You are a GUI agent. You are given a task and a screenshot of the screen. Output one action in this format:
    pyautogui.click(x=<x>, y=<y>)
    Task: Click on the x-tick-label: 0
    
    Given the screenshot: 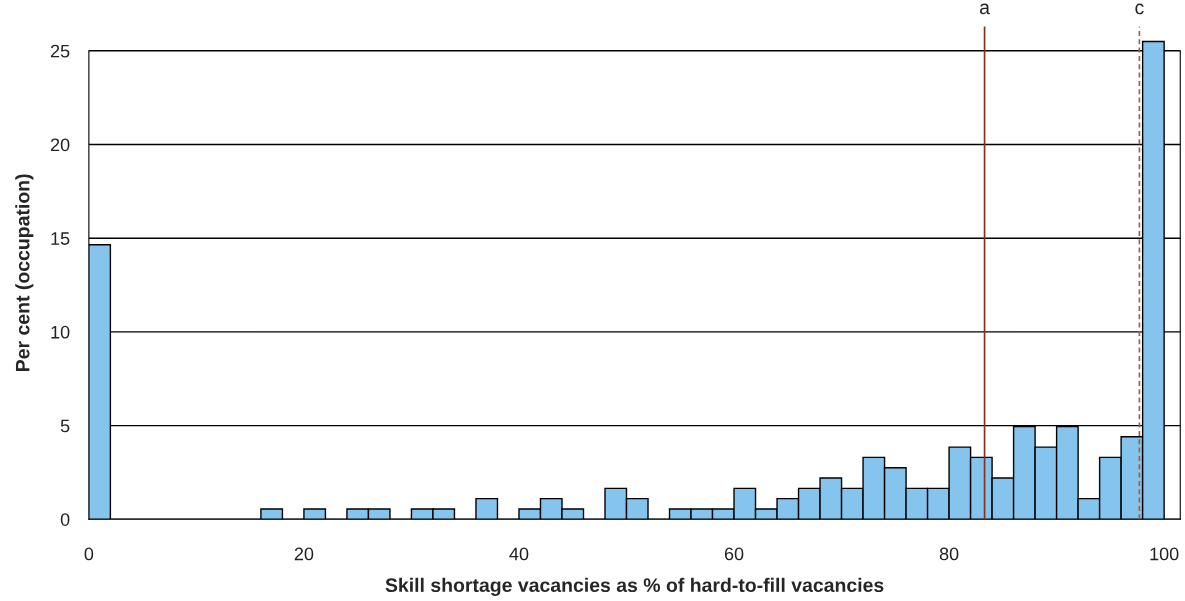 What is the action you would take?
    pyautogui.click(x=89, y=554)
    